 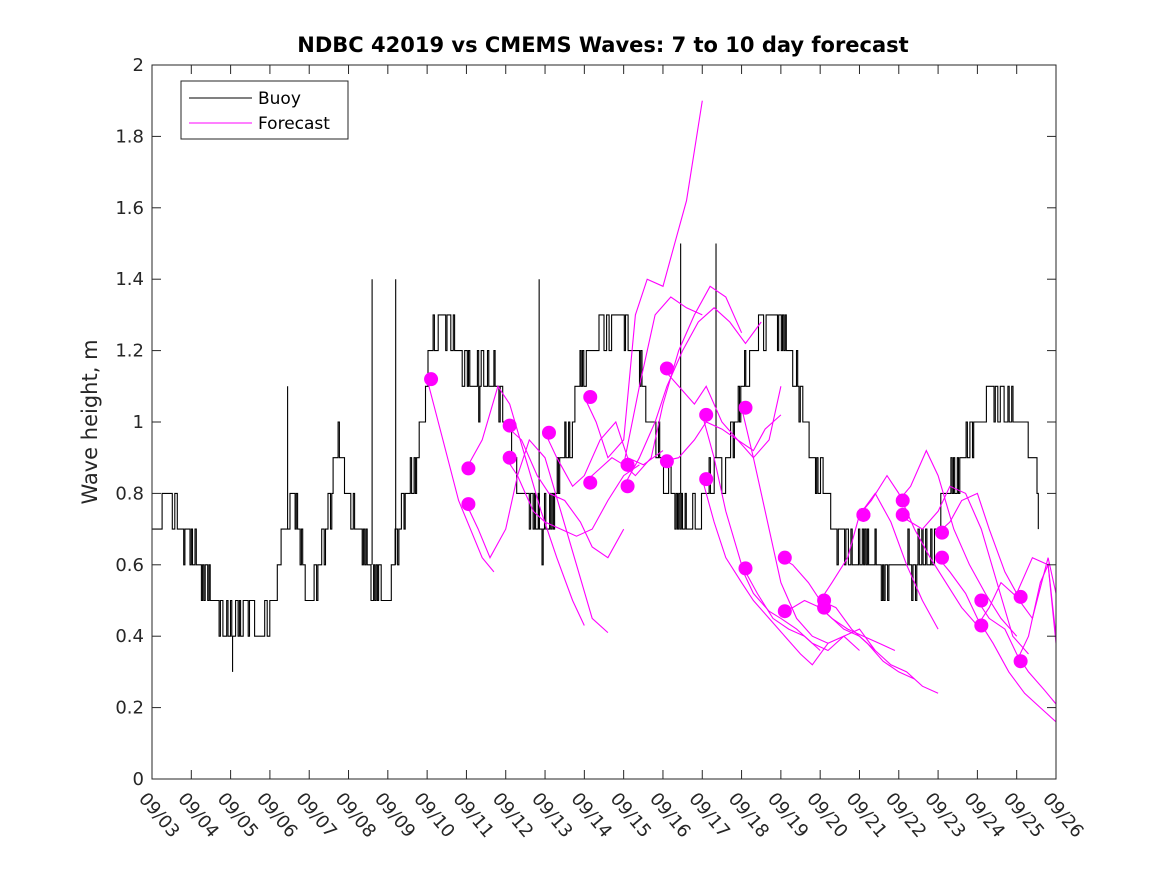 I want to click on y-tick-label: 1.6, so click(x=129, y=208).